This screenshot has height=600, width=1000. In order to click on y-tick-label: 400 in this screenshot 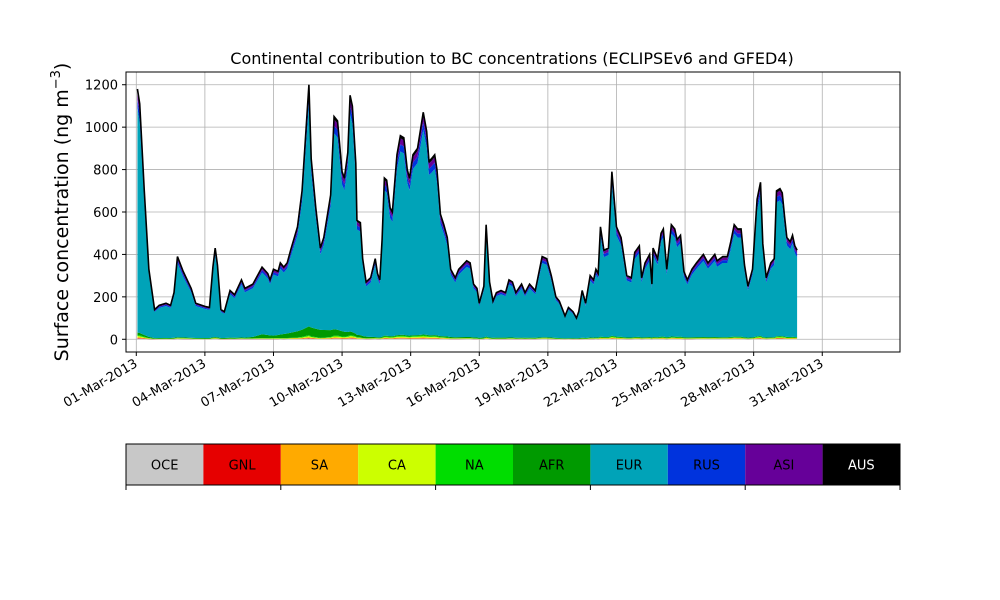, I will do `click(105, 255)`.